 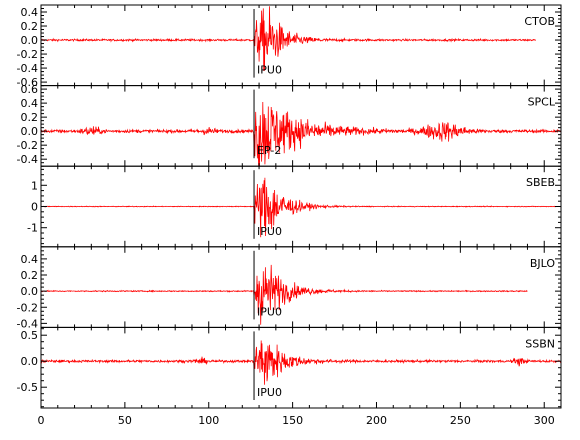 I want to click on station-label: CTOB, so click(x=539, y=21).